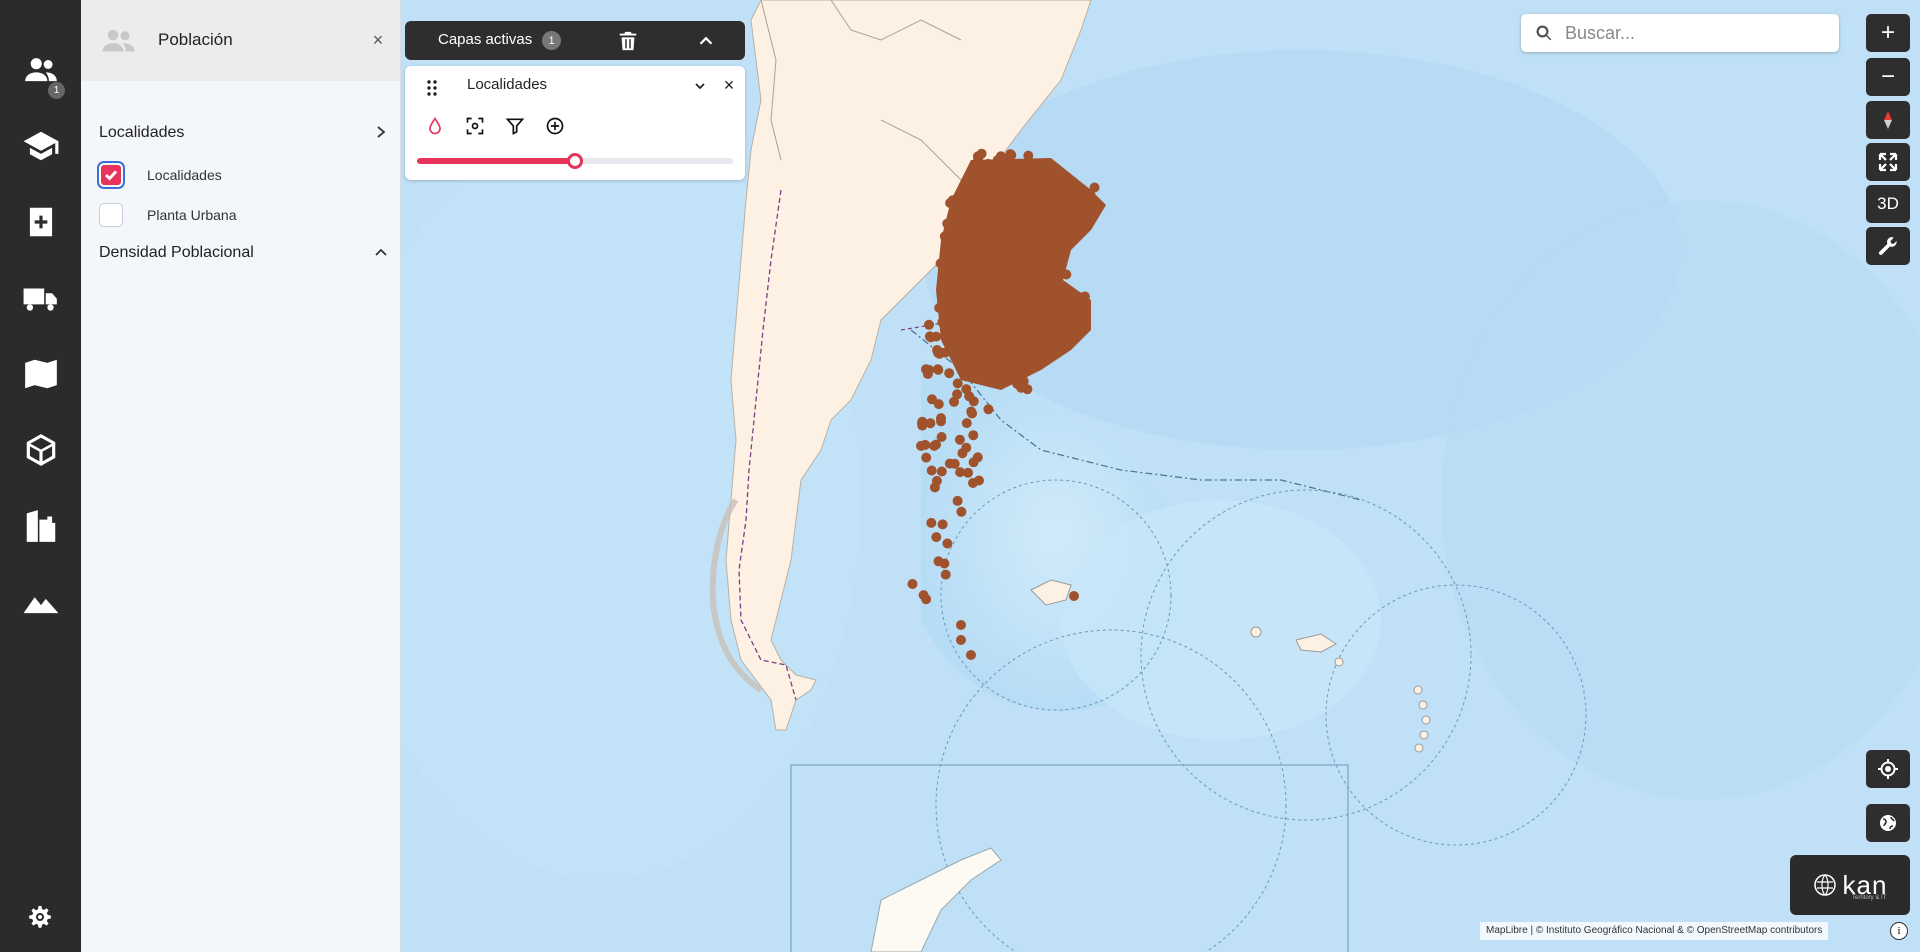 The image size is (1920, 952). What do you see at coordinates (40, 70) in the screenshot?
I see `rail-item-population` at bounding box center [40, 70].